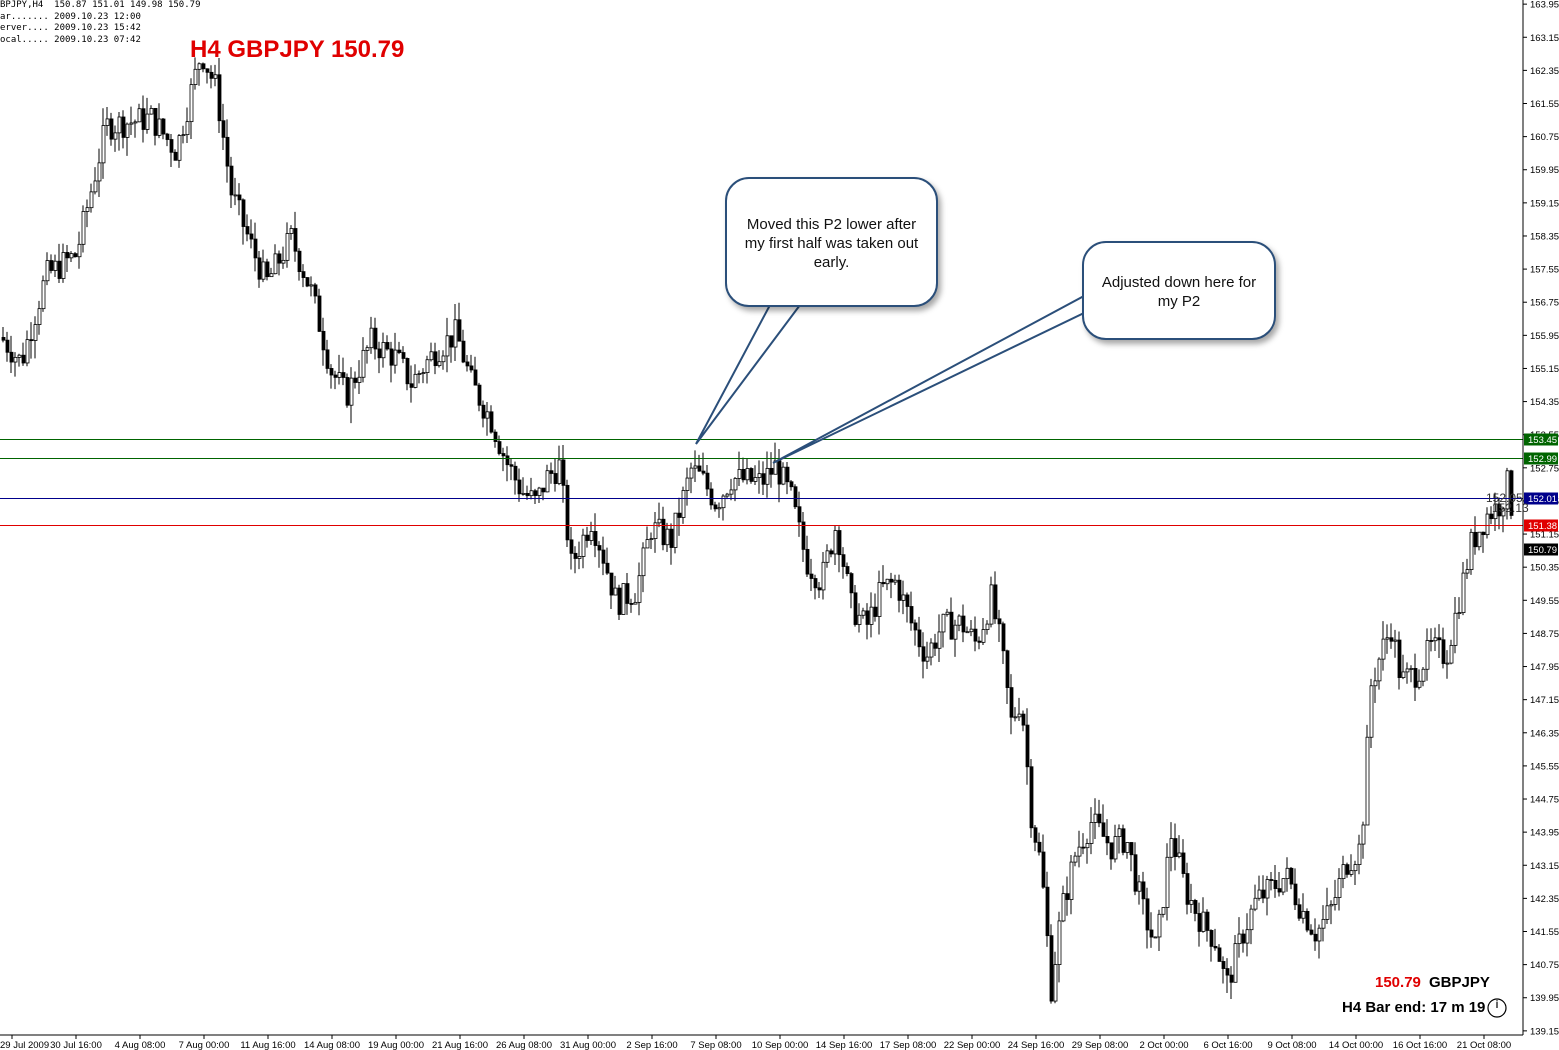  Describe the element at coordinates (24, 1045) in the screenshot. I see `x-tick-label: 29 Jul 2009` at that location.